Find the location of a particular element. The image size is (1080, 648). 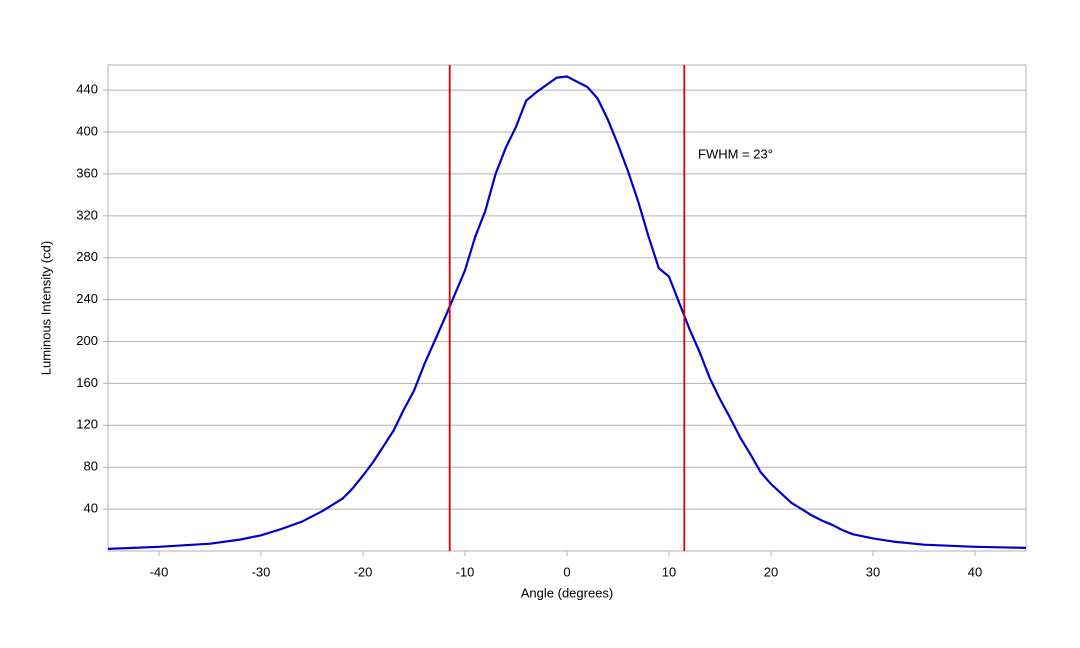

y-tick-label: 40 is located at coordinates (91, 508).